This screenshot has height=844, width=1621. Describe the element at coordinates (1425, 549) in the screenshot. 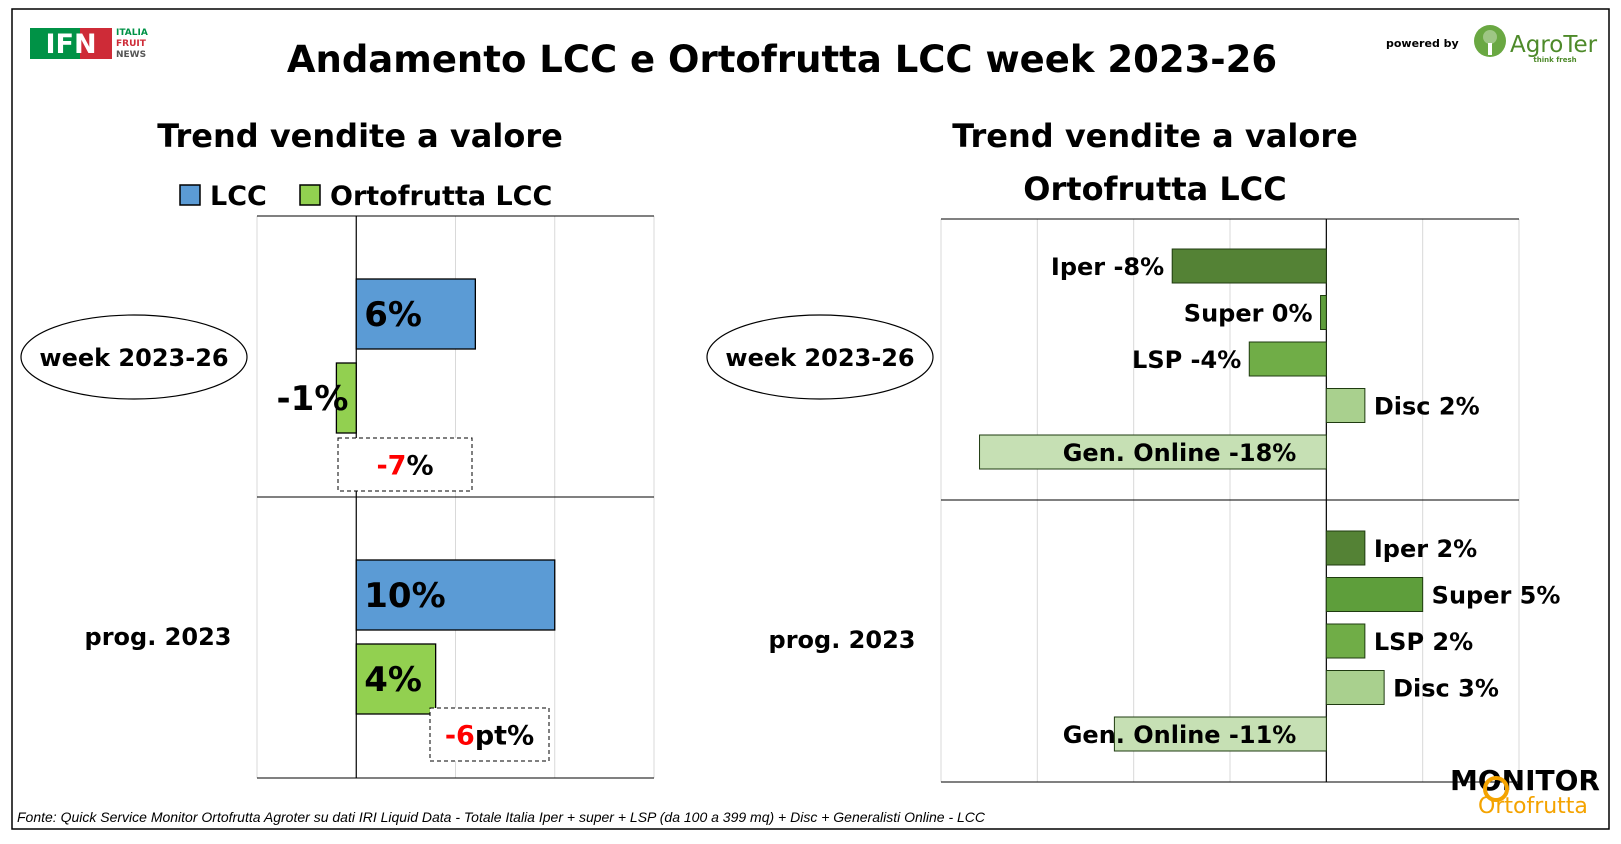

I see `right-bar-label: Iper 2%` at that location.